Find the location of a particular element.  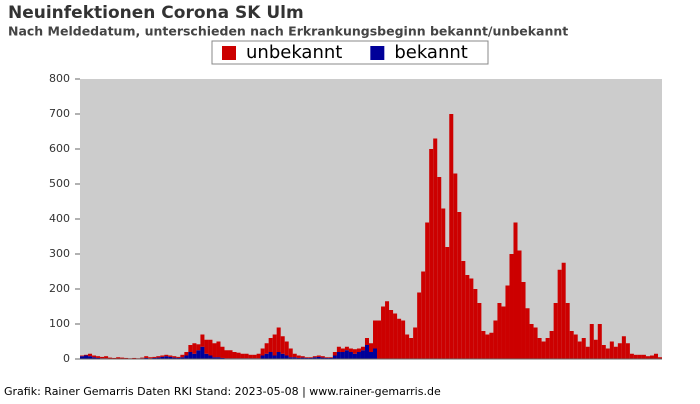

y-tick-label: 0 is located at coordinates (66, 358).